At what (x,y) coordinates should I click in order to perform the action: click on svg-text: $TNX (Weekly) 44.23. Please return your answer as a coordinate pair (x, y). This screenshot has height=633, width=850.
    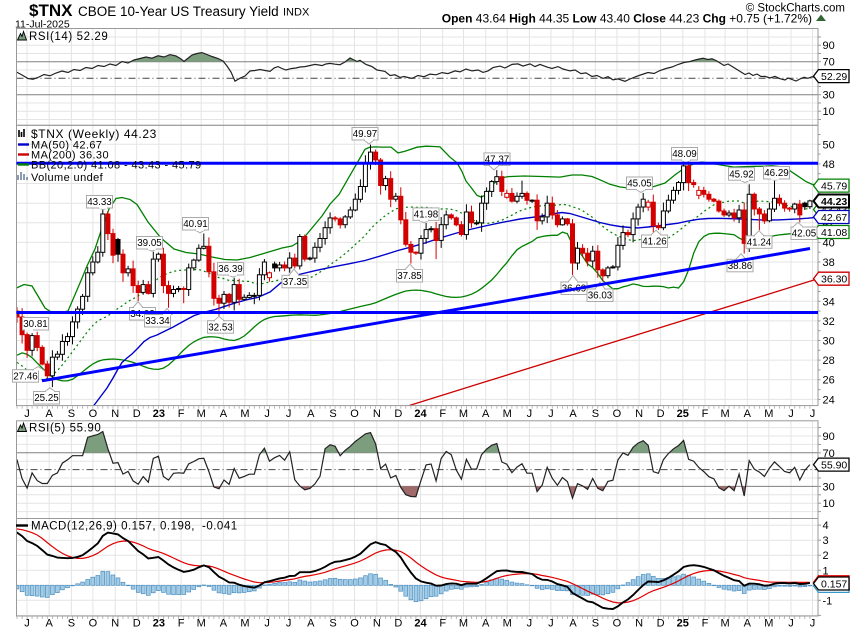
    Looking at the image, I should click on (94, 134).